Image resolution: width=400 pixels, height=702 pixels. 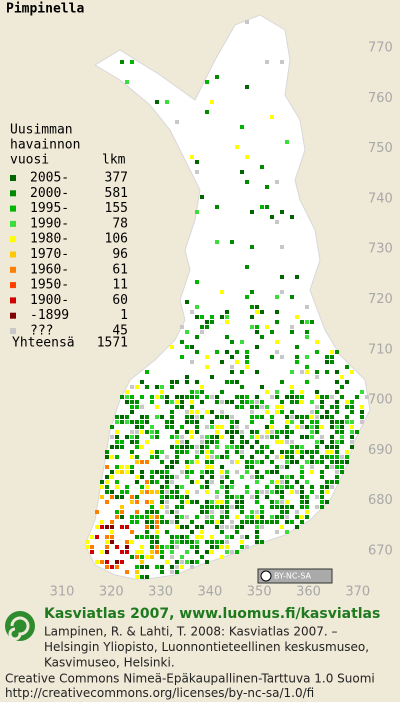 What do you see at coordinates (380, 450) in the screenshot?
I see `y-grid-label: 690` at bounding box center [380, 450].